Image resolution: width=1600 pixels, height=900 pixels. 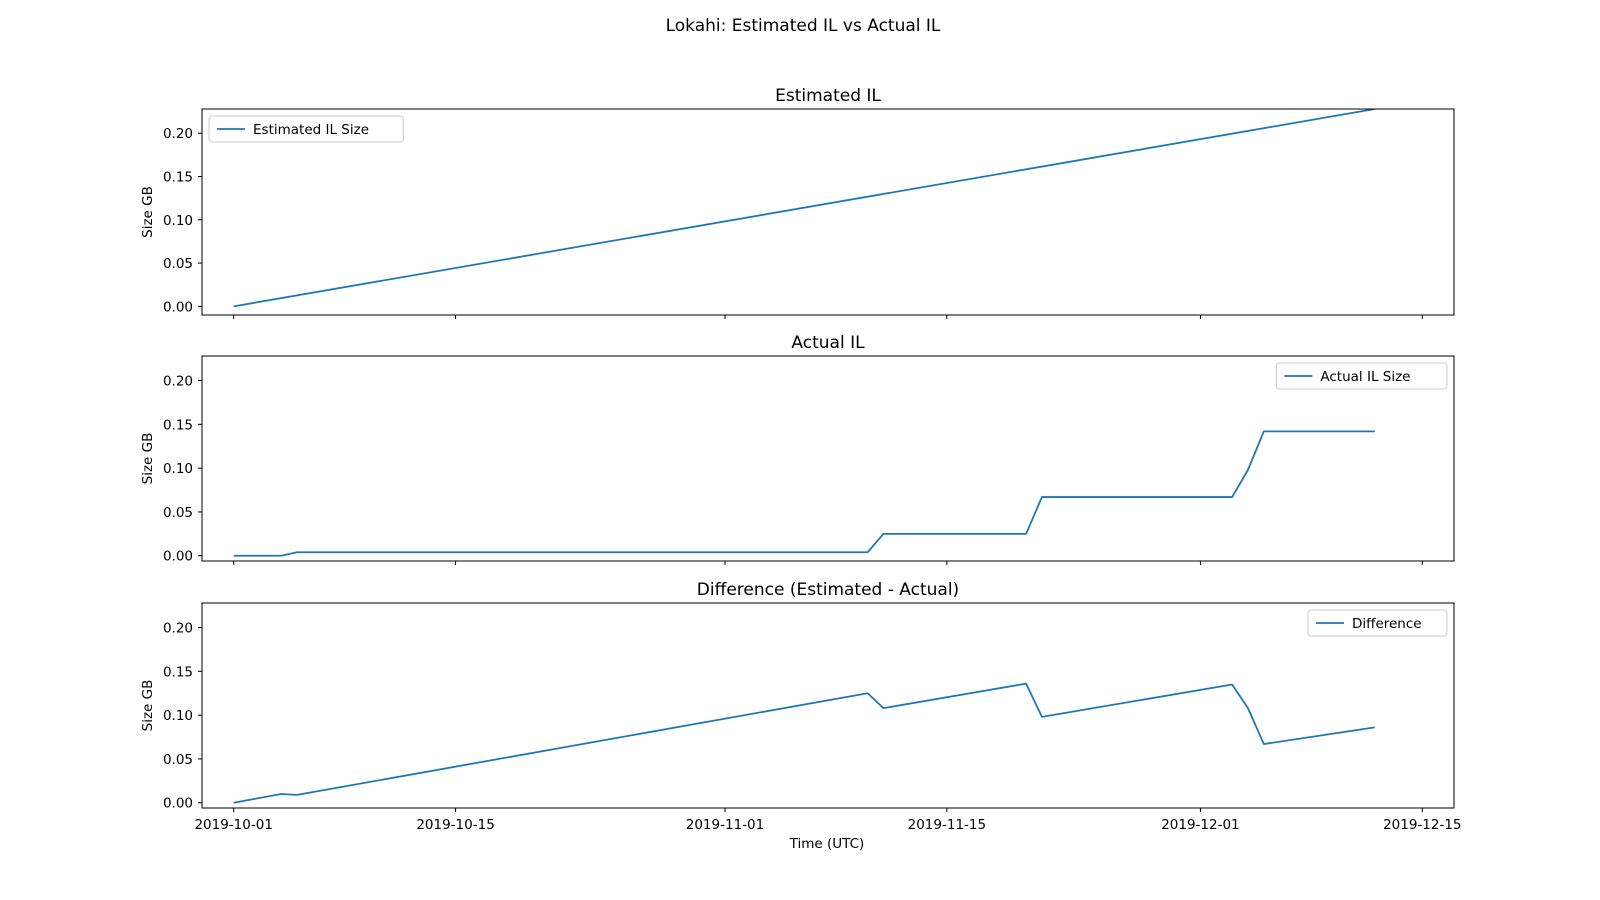 I want to click on legend: Estimated IL Size, so click(x=306, y=129).